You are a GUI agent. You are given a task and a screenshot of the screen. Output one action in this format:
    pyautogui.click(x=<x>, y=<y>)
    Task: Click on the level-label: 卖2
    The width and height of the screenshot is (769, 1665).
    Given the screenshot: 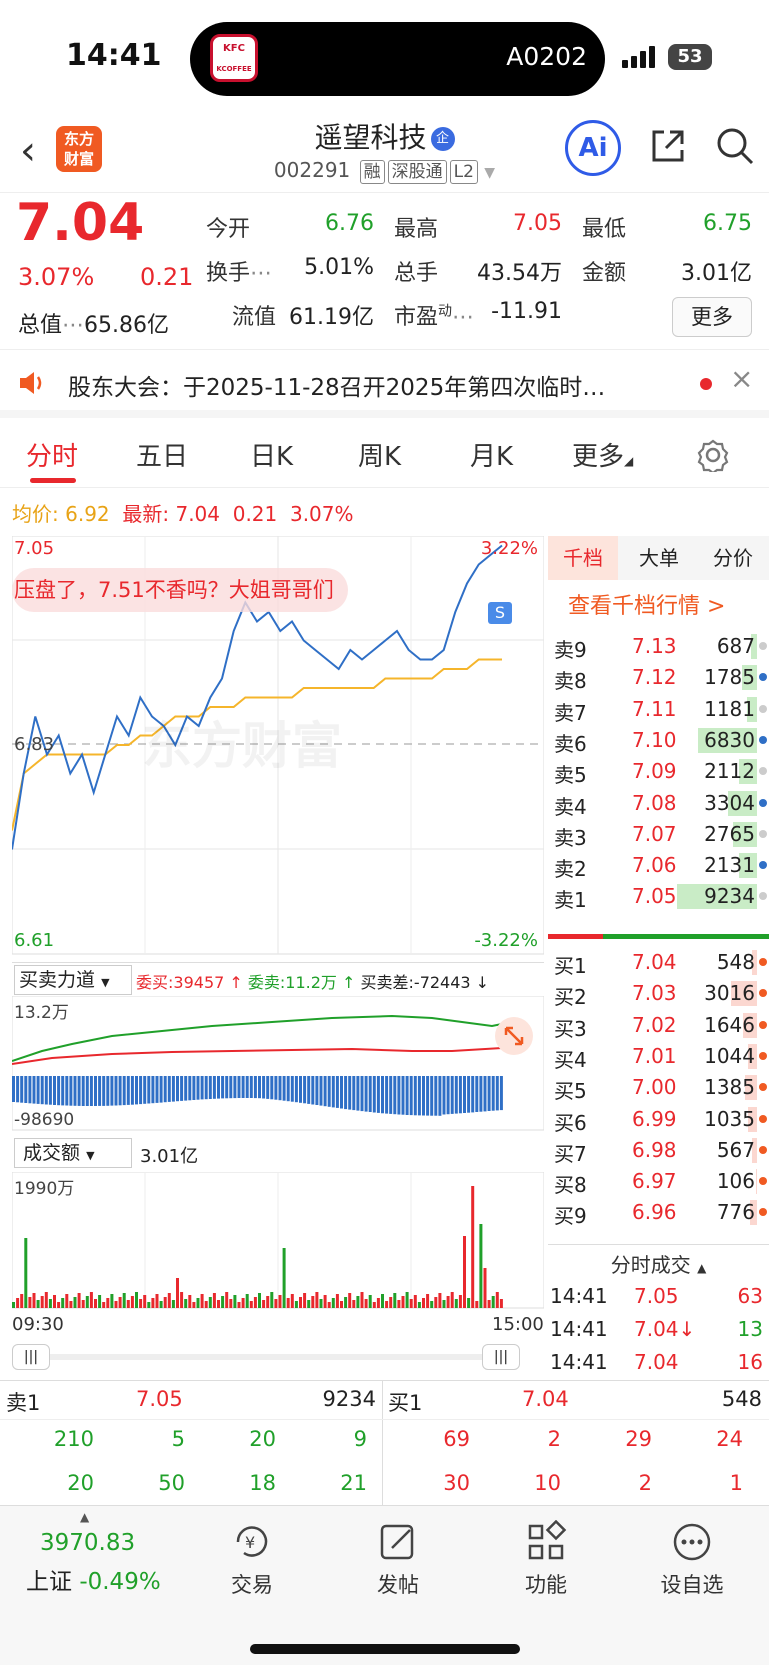 What is the action you would take?
    pyautogui.click(x=570, y=869)
    